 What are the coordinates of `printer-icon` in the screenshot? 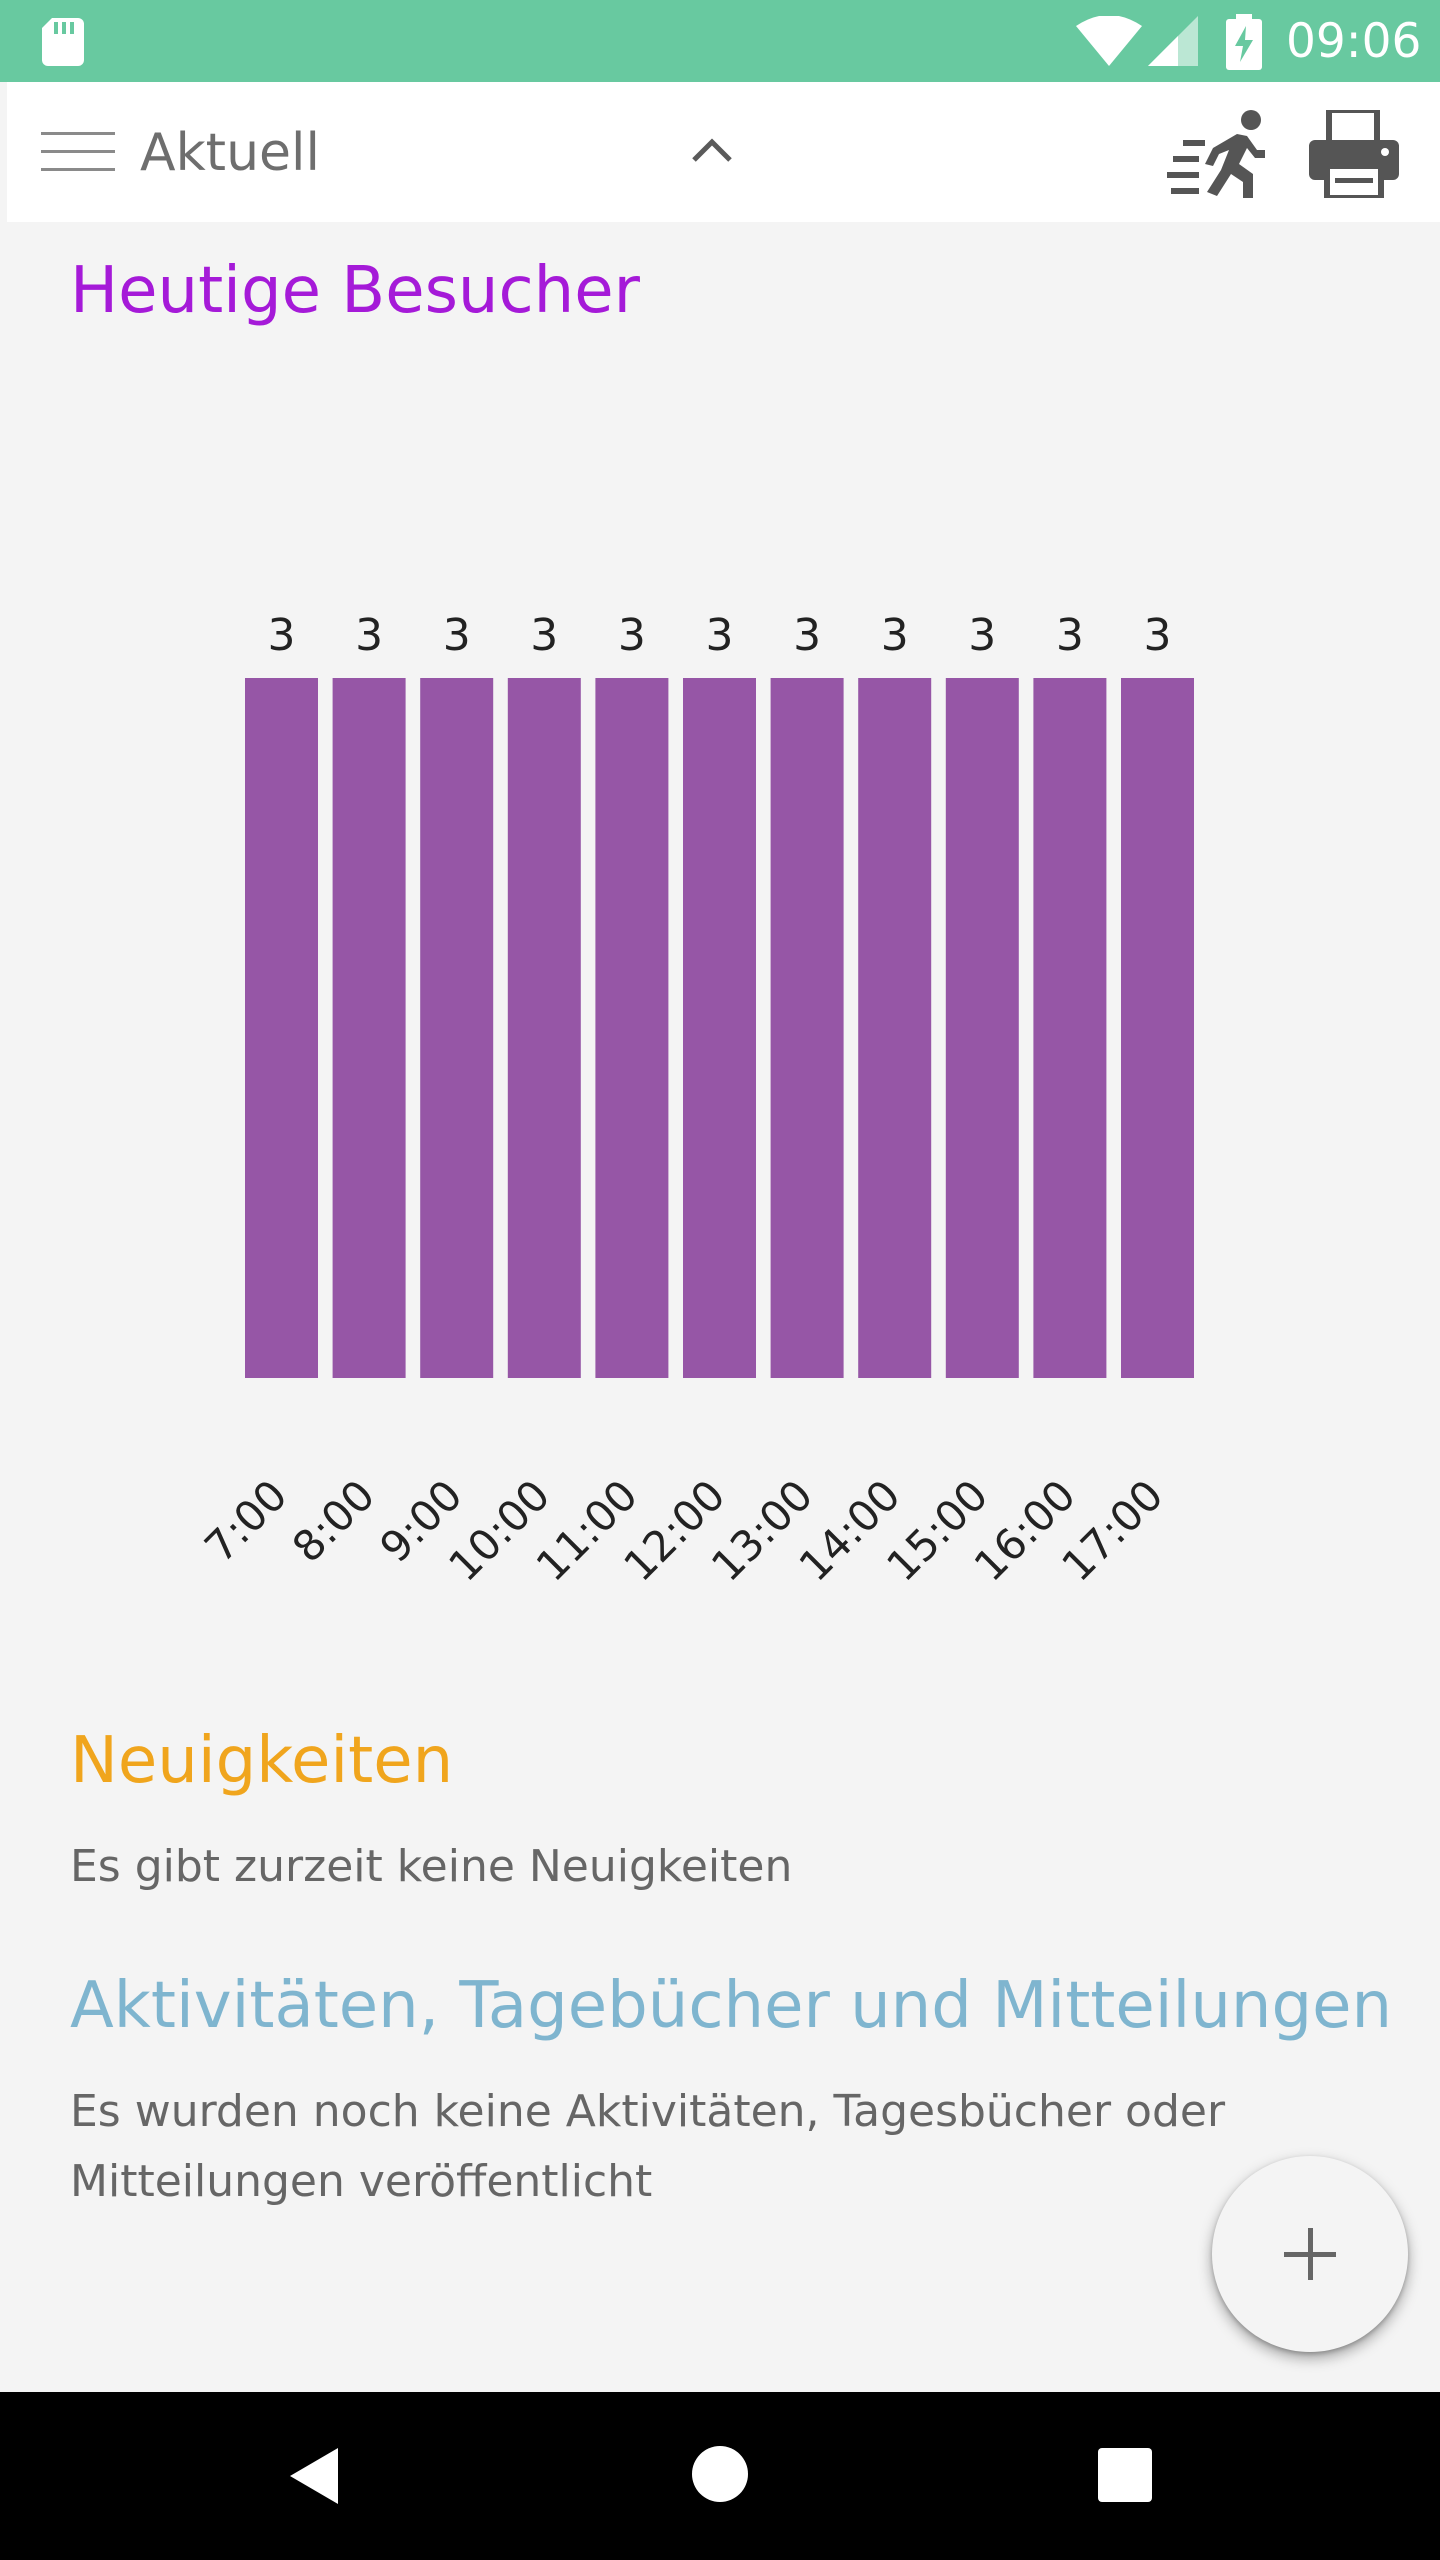 It's located at (1354, 154).